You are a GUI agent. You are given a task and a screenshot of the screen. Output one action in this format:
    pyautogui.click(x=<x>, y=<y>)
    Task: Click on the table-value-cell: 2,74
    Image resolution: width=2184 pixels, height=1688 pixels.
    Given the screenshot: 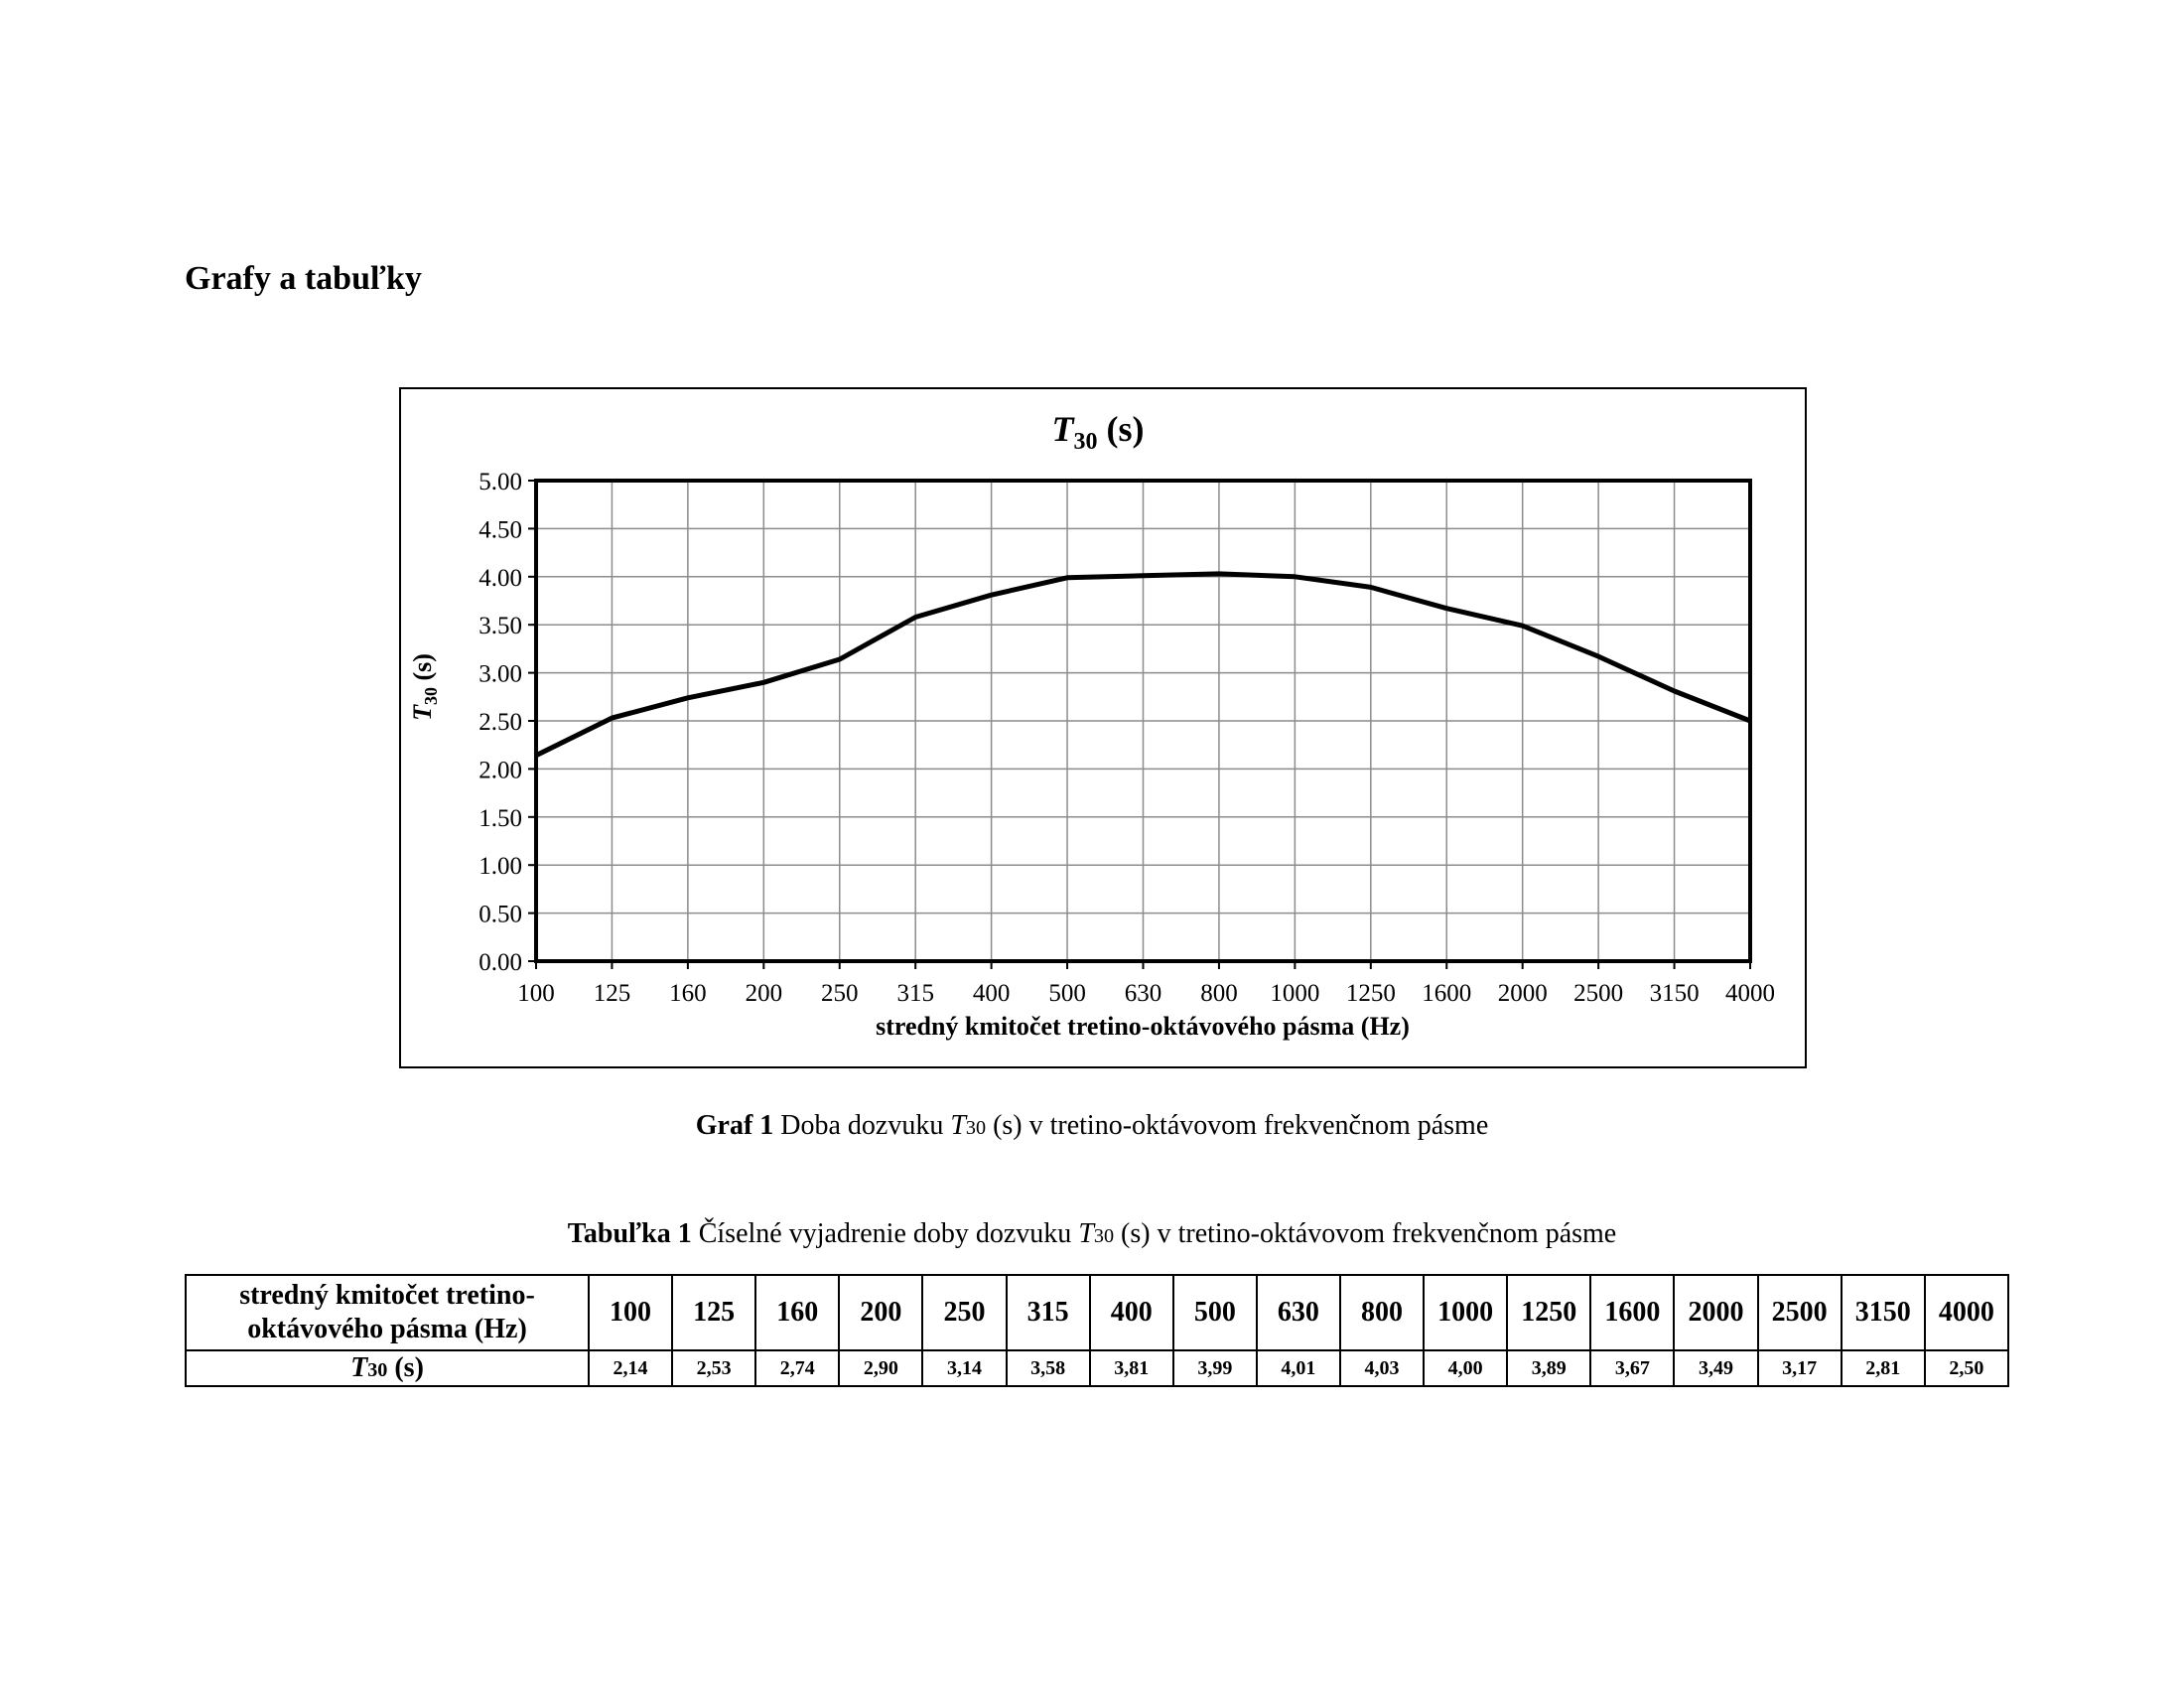 What is the action you would take?
    pyautogui.click(x=797, y=1368)
    